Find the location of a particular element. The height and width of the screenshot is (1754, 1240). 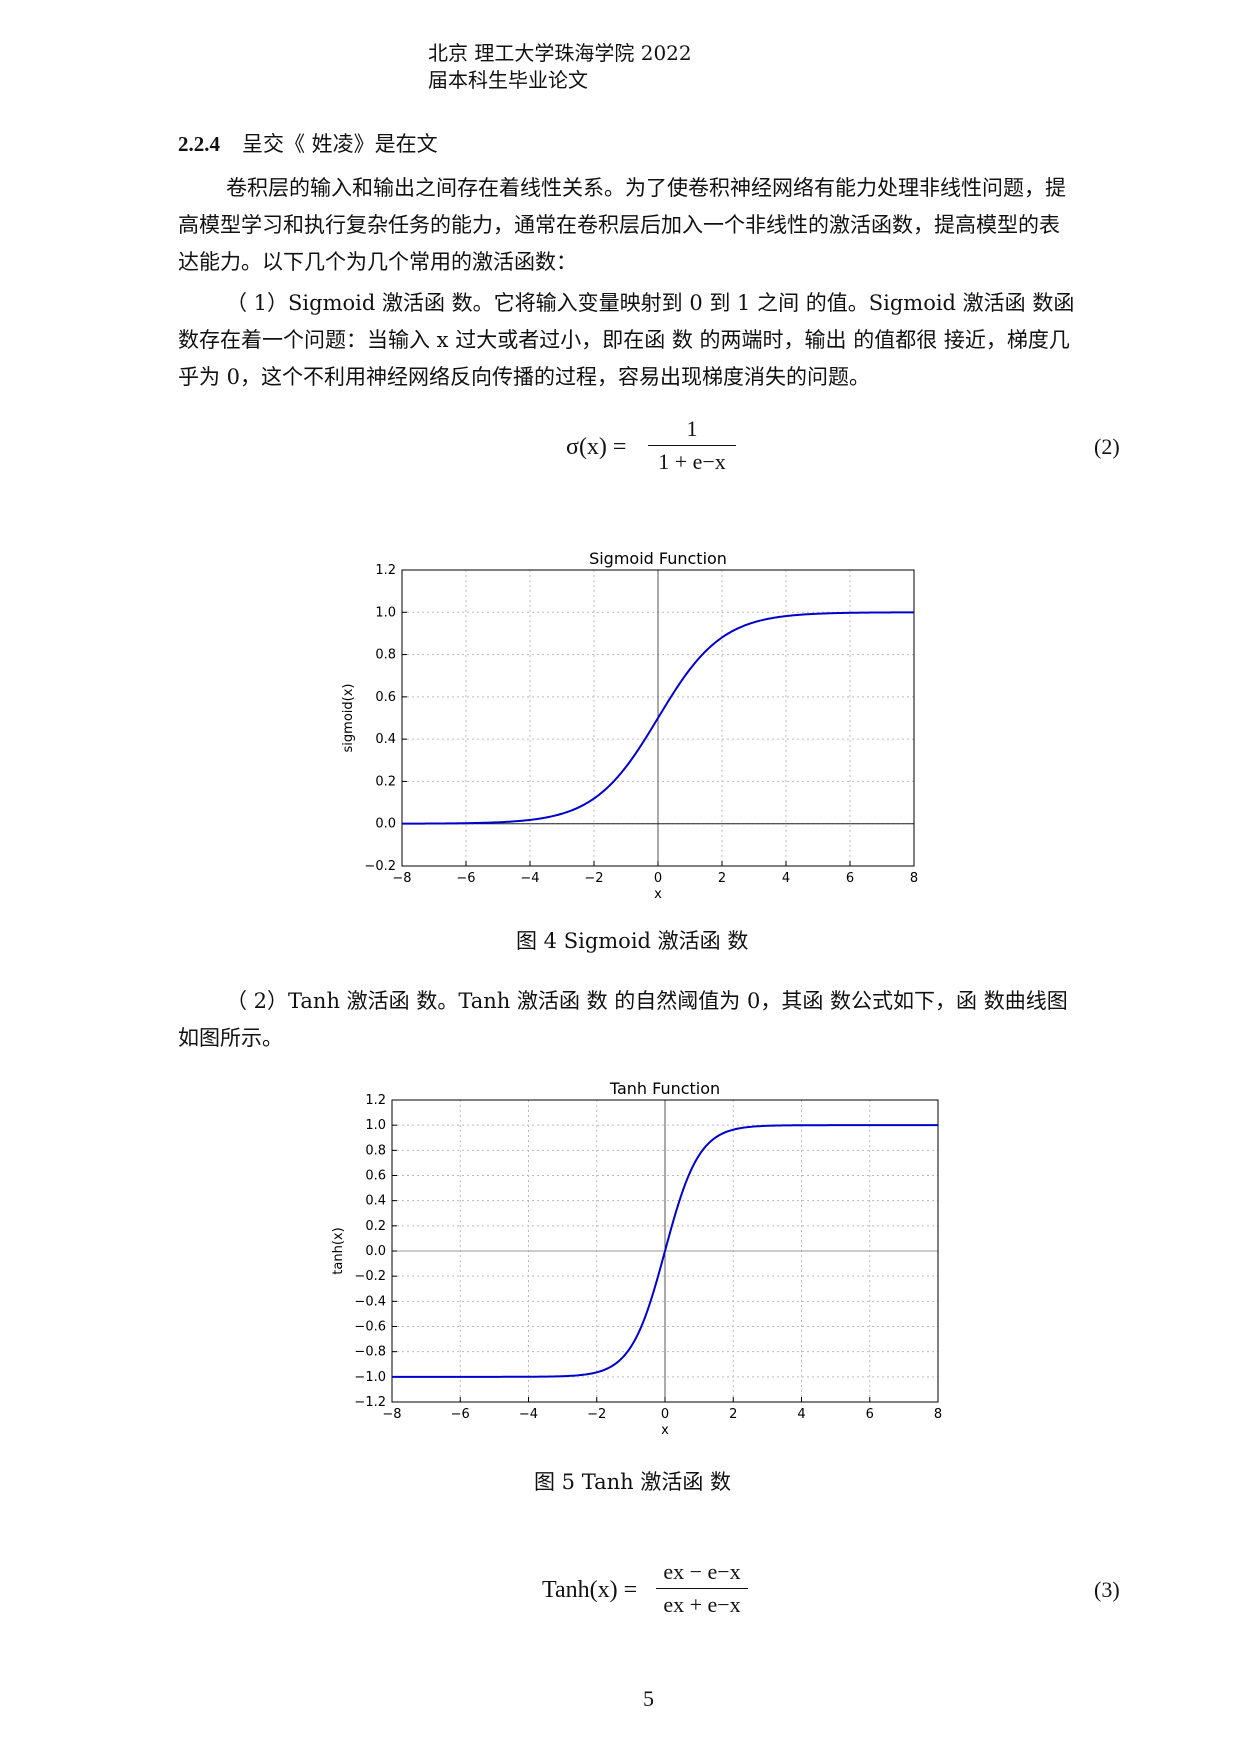

tanh-chart-title: Tanh Function is located at coordinates (664, 1088).